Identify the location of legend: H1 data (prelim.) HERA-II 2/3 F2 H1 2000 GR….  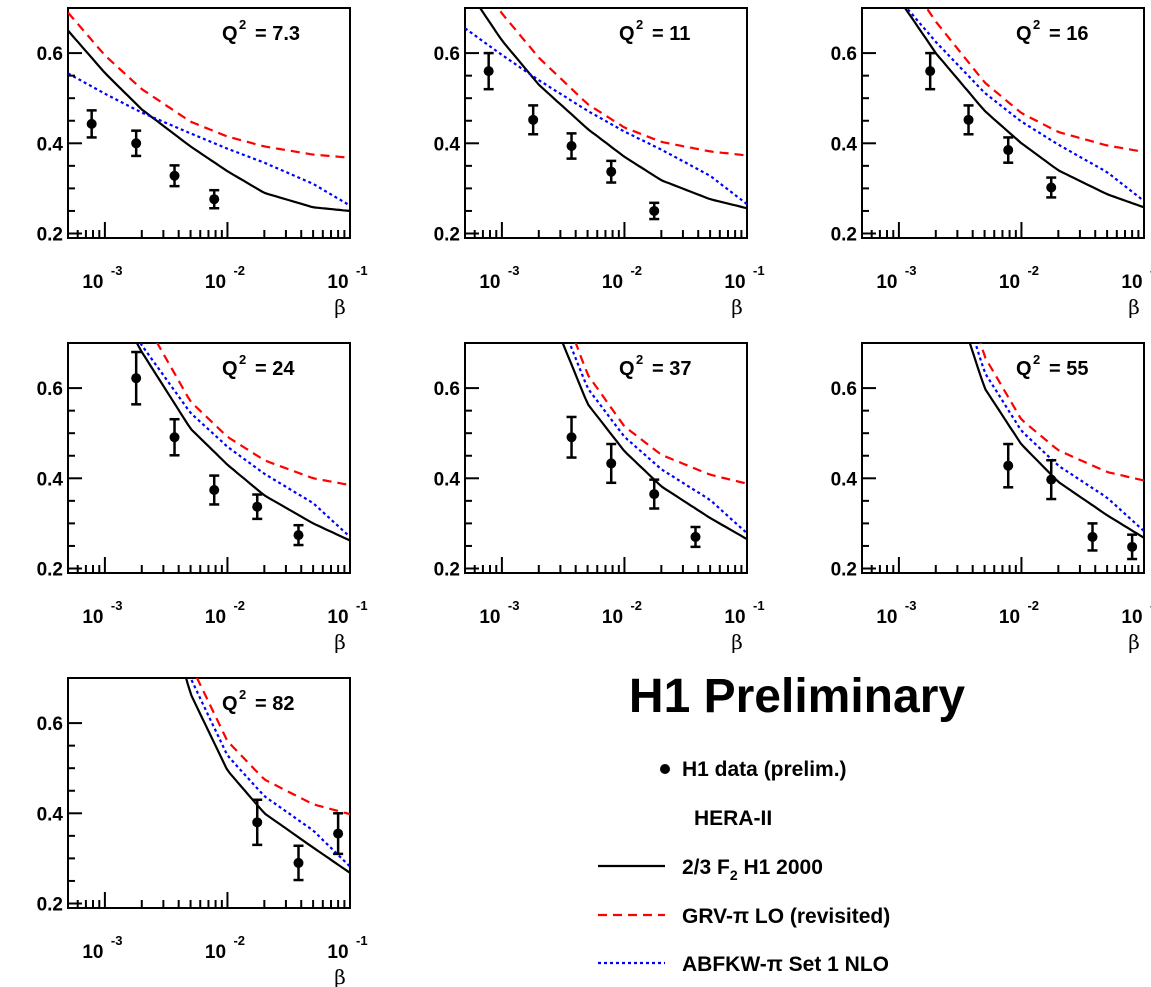
(744, 867).